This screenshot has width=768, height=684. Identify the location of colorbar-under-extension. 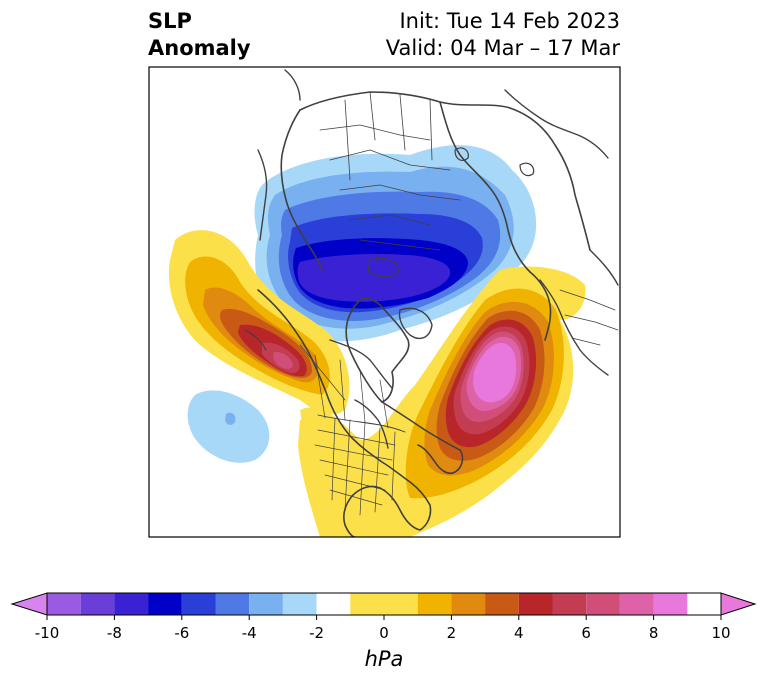
(29, 604).